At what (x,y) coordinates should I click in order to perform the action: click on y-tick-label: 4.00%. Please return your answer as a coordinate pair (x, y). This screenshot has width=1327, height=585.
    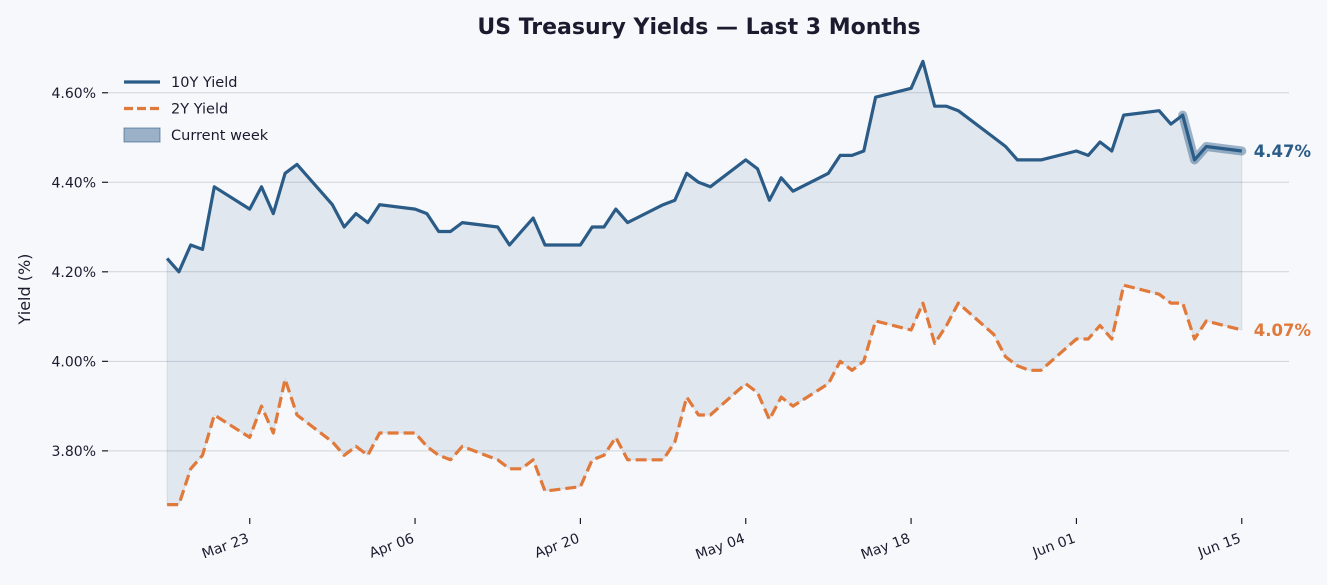
    Looking at the image, I should click on (74, 362).